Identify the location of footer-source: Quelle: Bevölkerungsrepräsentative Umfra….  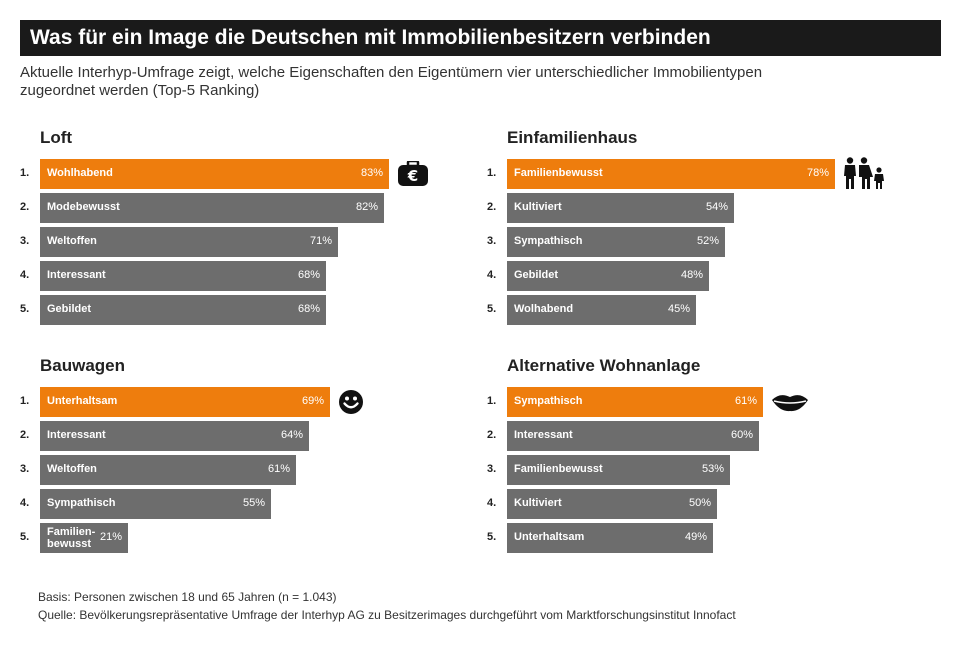
(387, 615).